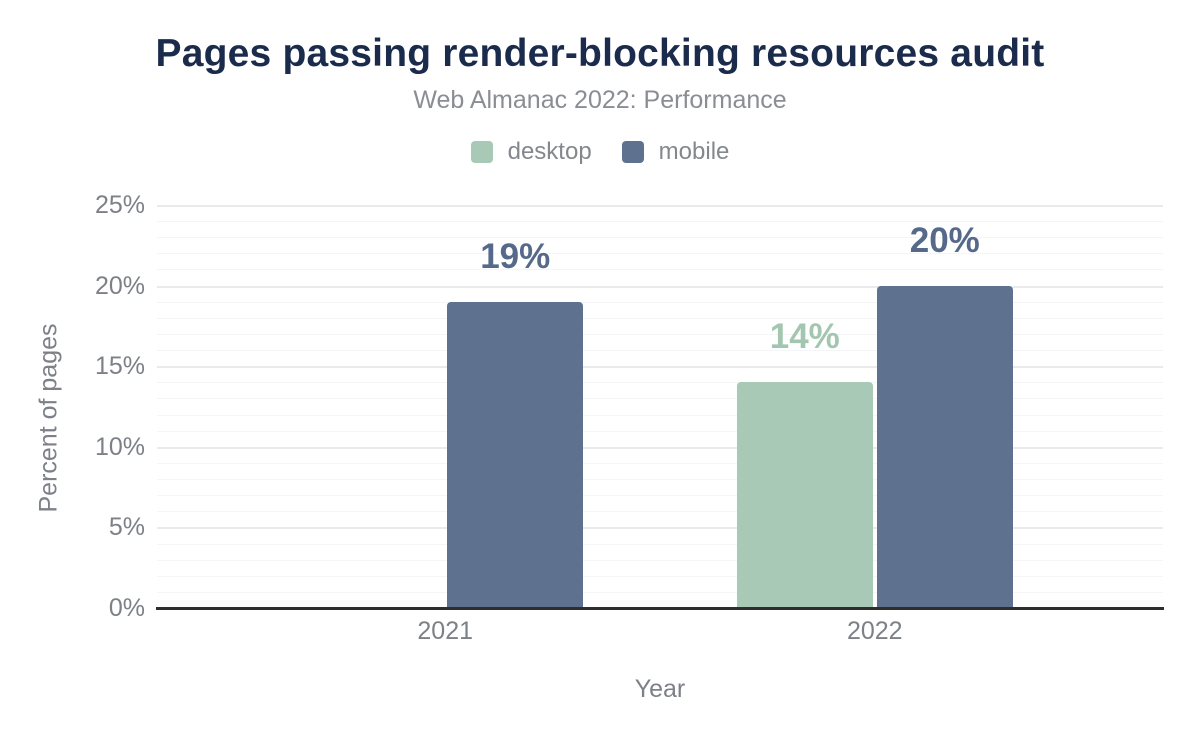 The image size is (1200, 742). Describe the element at coordinates (445, 631) in the screenshot. I see `x-tick-2021: 2021` at that location.